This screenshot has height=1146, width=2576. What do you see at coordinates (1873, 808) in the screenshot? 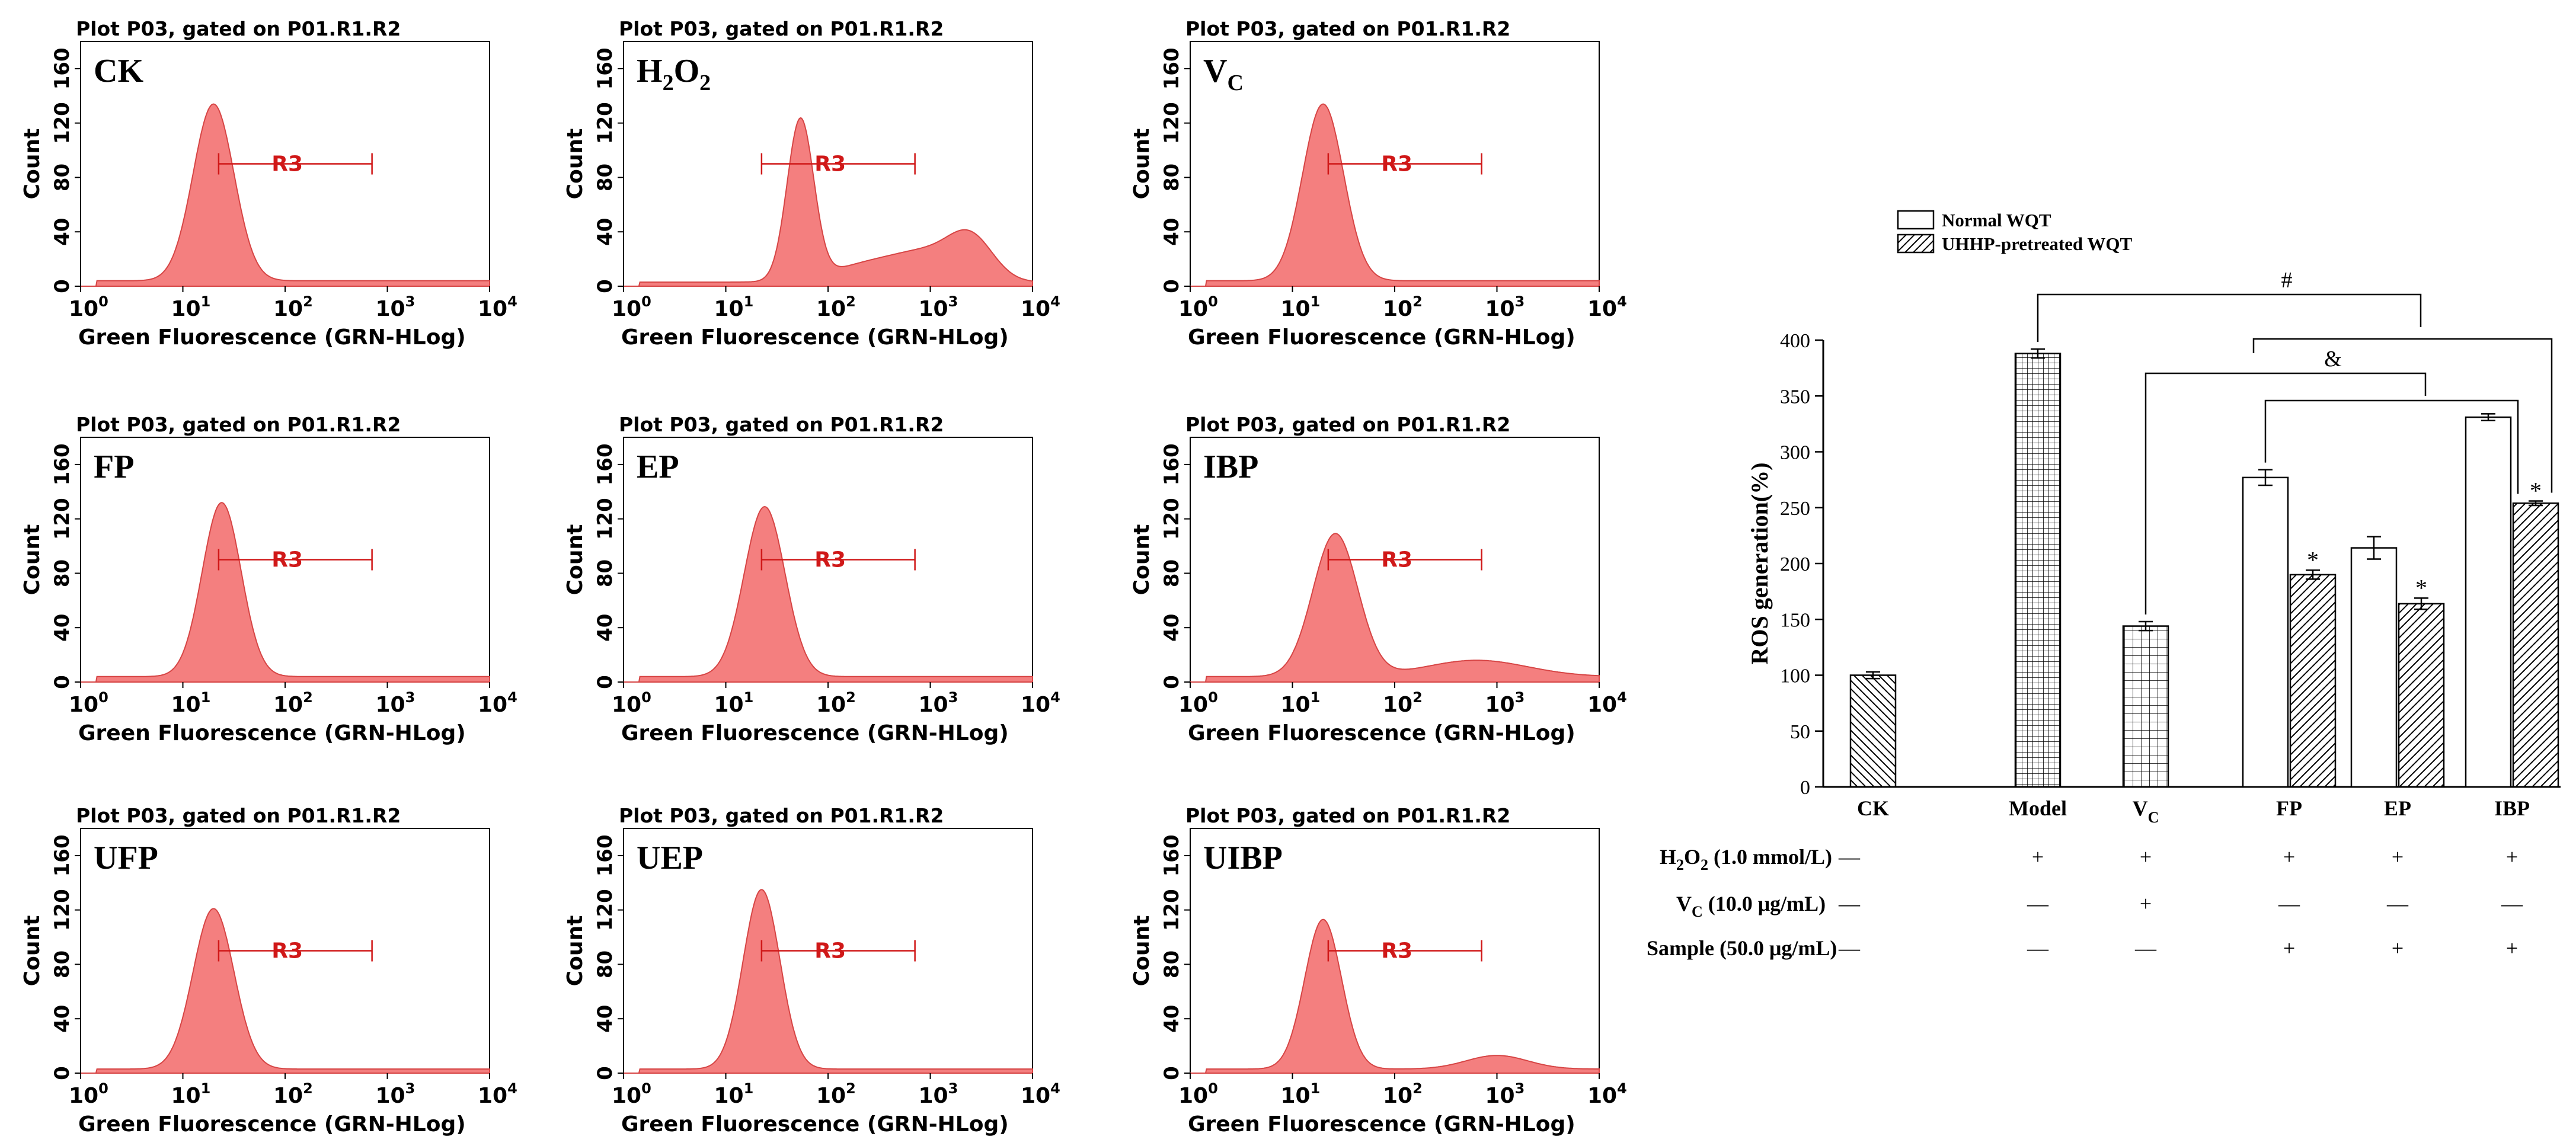
I see `x-tick-label: CK` at bounding box center [1873, 808].